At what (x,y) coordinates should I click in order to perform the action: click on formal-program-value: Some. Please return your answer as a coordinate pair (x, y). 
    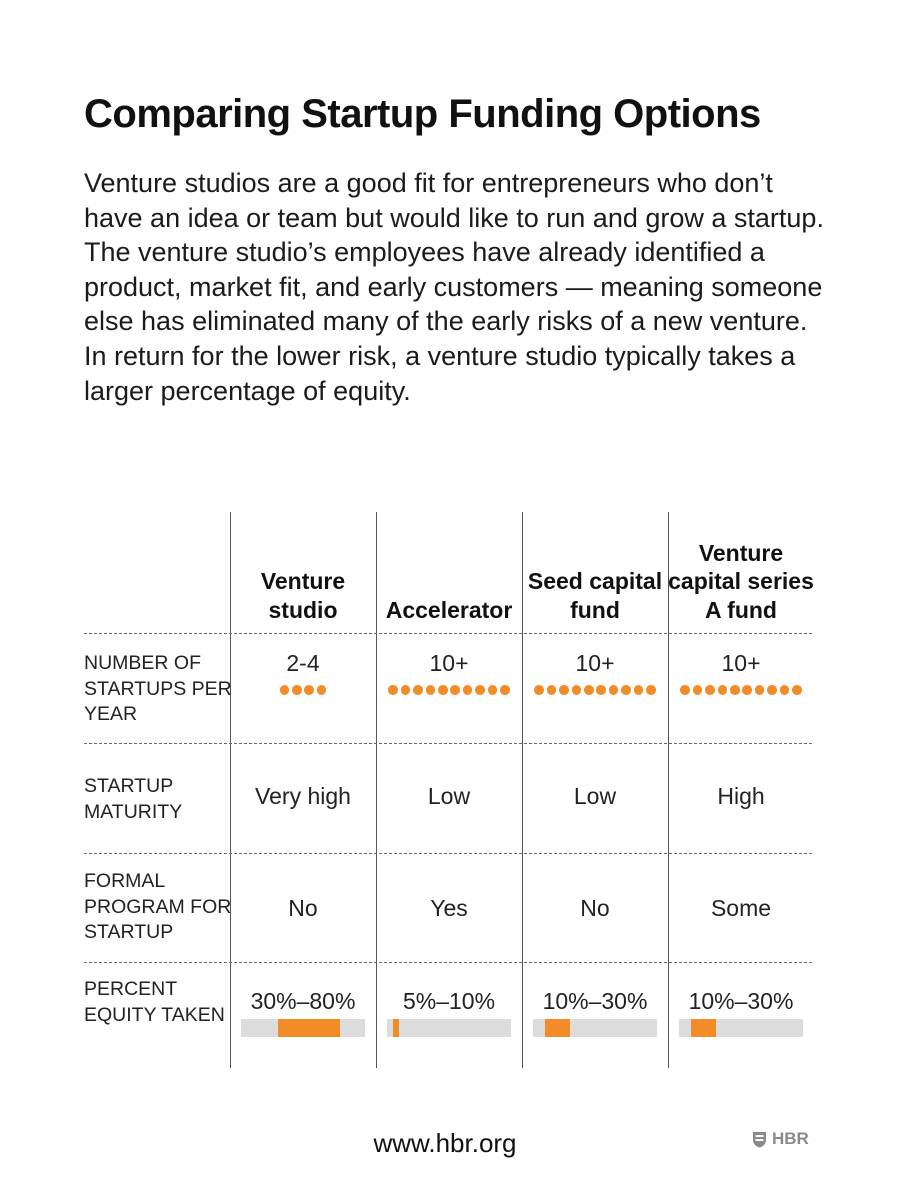
    Looking at the image, I should click on (741, 908).